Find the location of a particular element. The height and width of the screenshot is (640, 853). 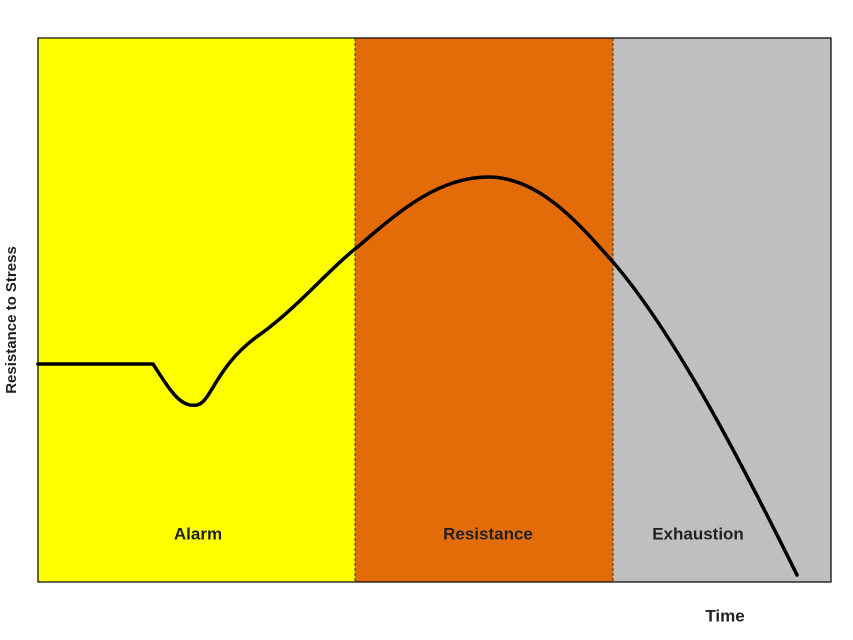

y-axis-label: Resistance to Stress is located at coordinates (11, 320).